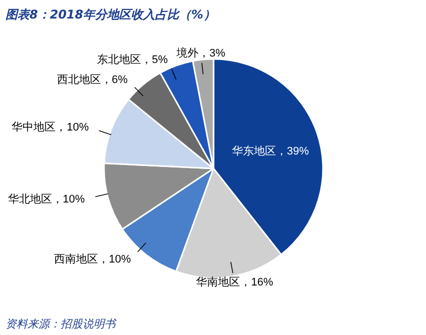 This screenshot has width=426, height=335. Describe the element at coordinates (46, 199) in the screenshot. I see `slice-label: 华北地区，10%` at that location.